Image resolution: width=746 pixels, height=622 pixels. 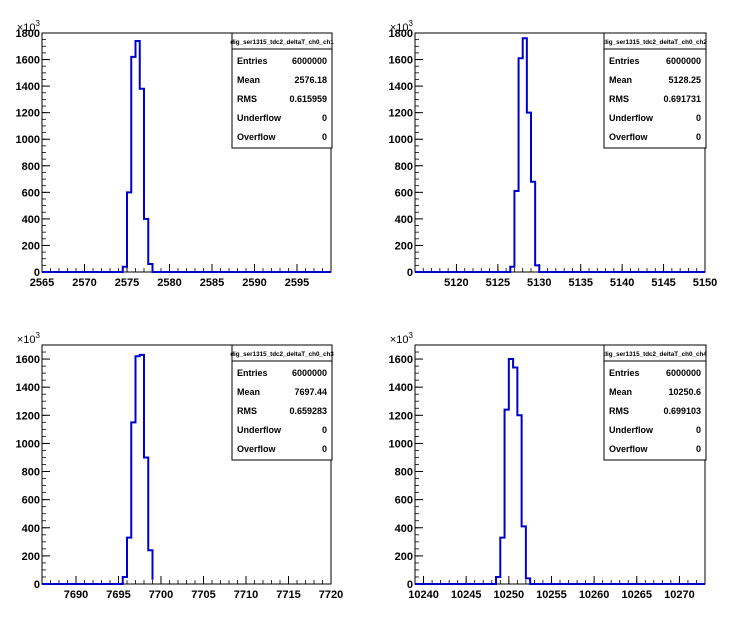 I want to click on stats-value: 0.699103, so click(x=682, y=411).